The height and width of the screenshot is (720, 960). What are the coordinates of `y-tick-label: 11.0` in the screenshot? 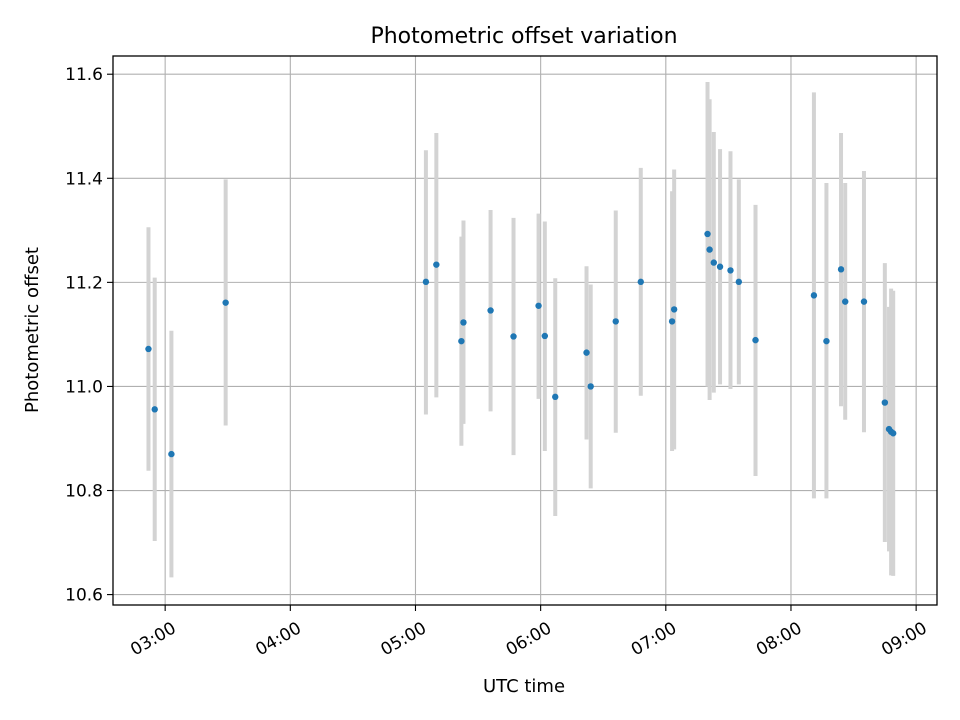 It's located at (84, 387).